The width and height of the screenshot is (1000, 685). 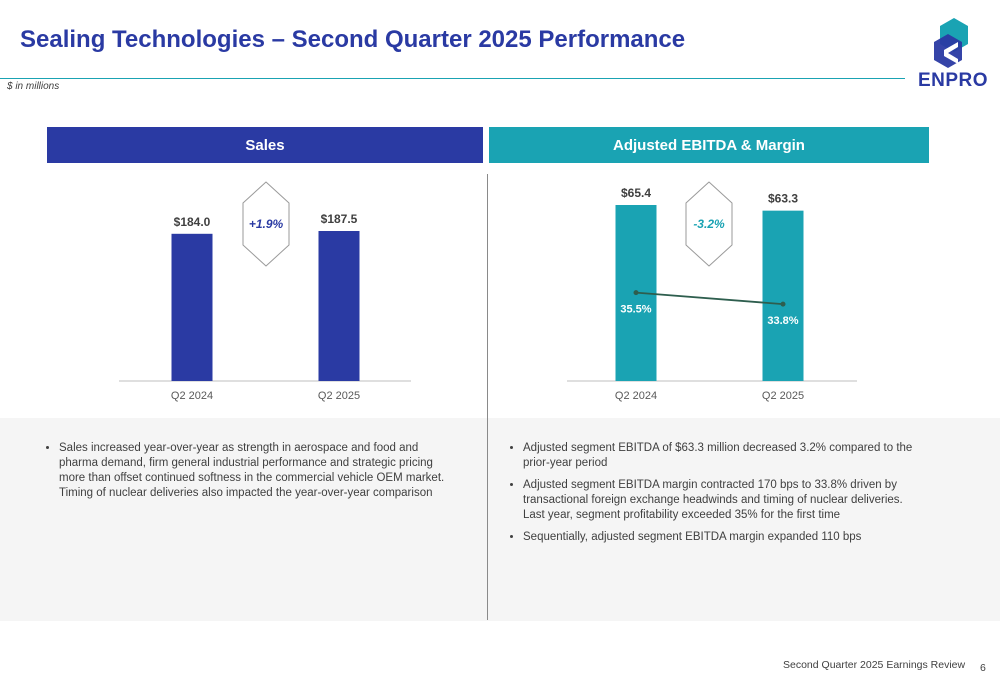 I want to click on section-divider, so click(x=487, y=397).